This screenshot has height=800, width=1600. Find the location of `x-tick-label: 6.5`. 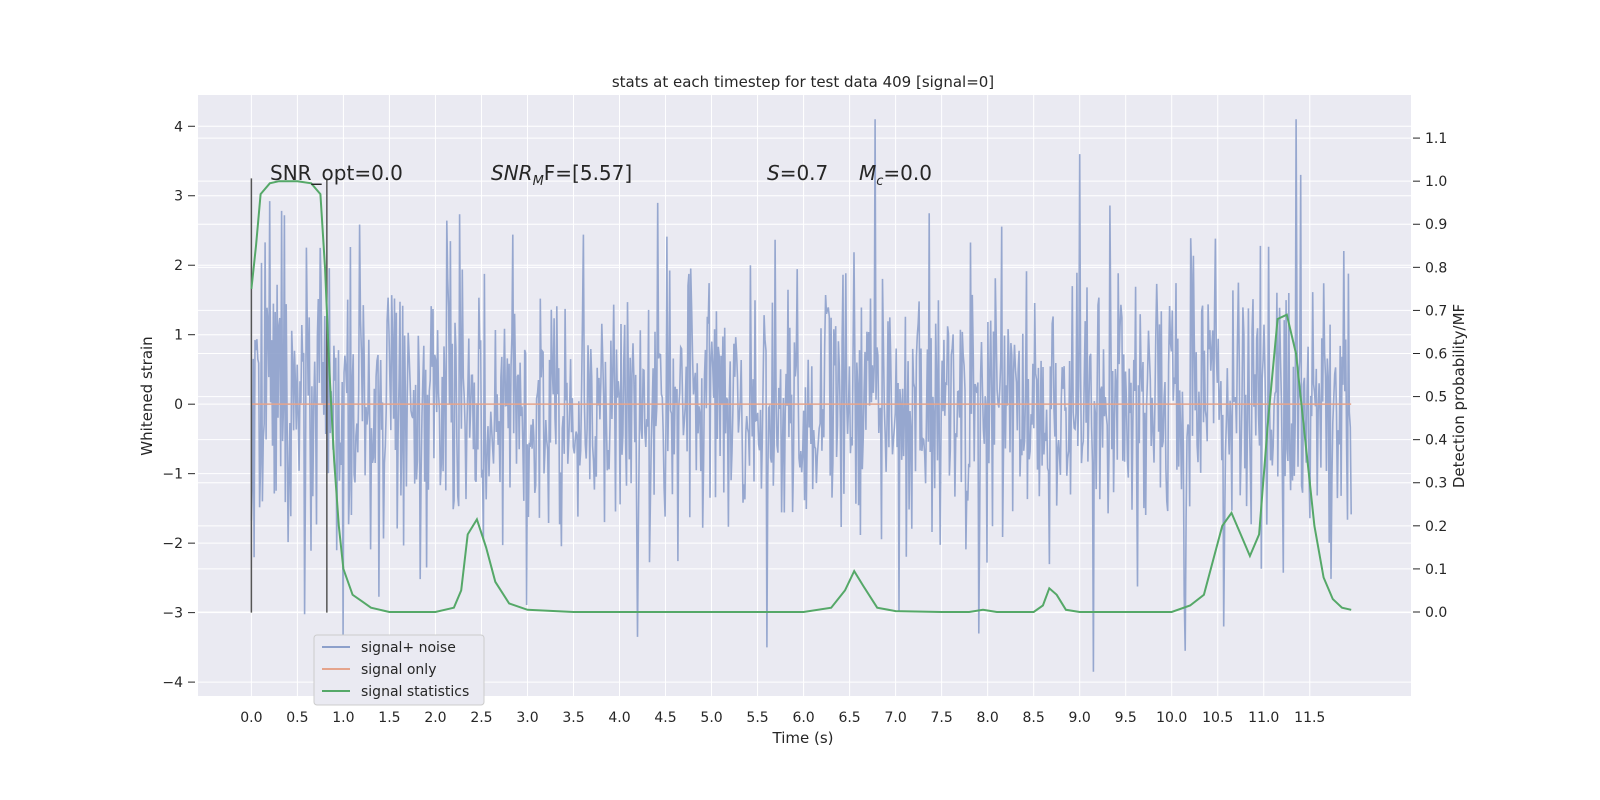

x-tick-label: 6.5 is located at coordinates (849, 718).